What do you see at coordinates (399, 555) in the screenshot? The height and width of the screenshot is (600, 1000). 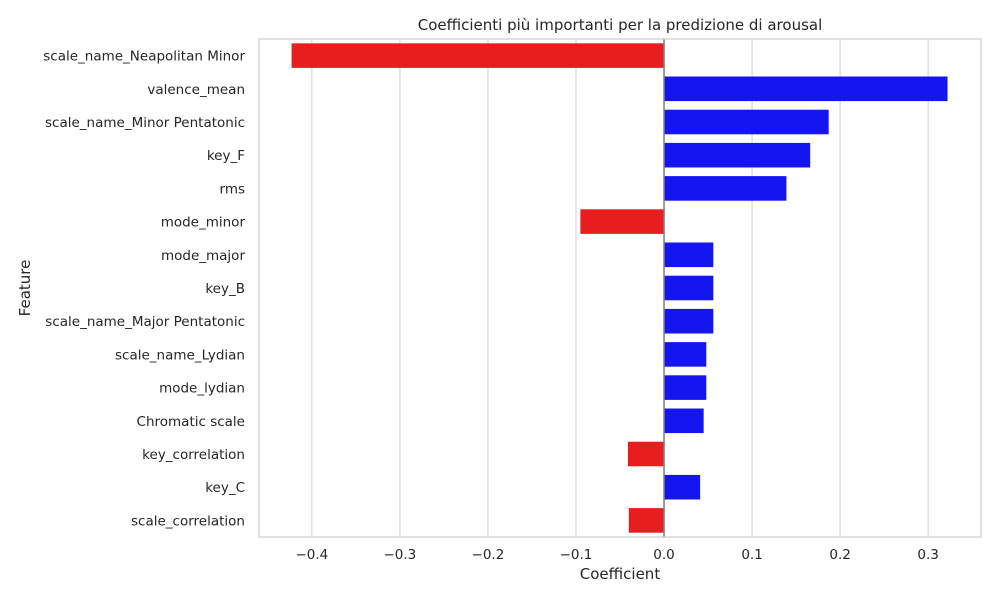 I see `x-tick-label: −0.3` at bounding box center [399, 555].